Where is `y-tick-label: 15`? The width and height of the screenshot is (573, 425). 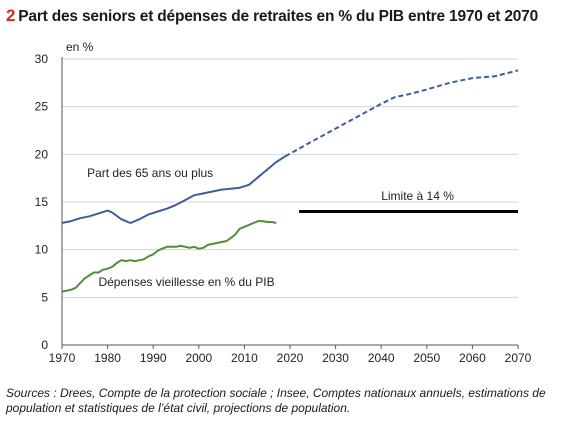
y-tick-label: 15 is located at coordinates (42, 202).